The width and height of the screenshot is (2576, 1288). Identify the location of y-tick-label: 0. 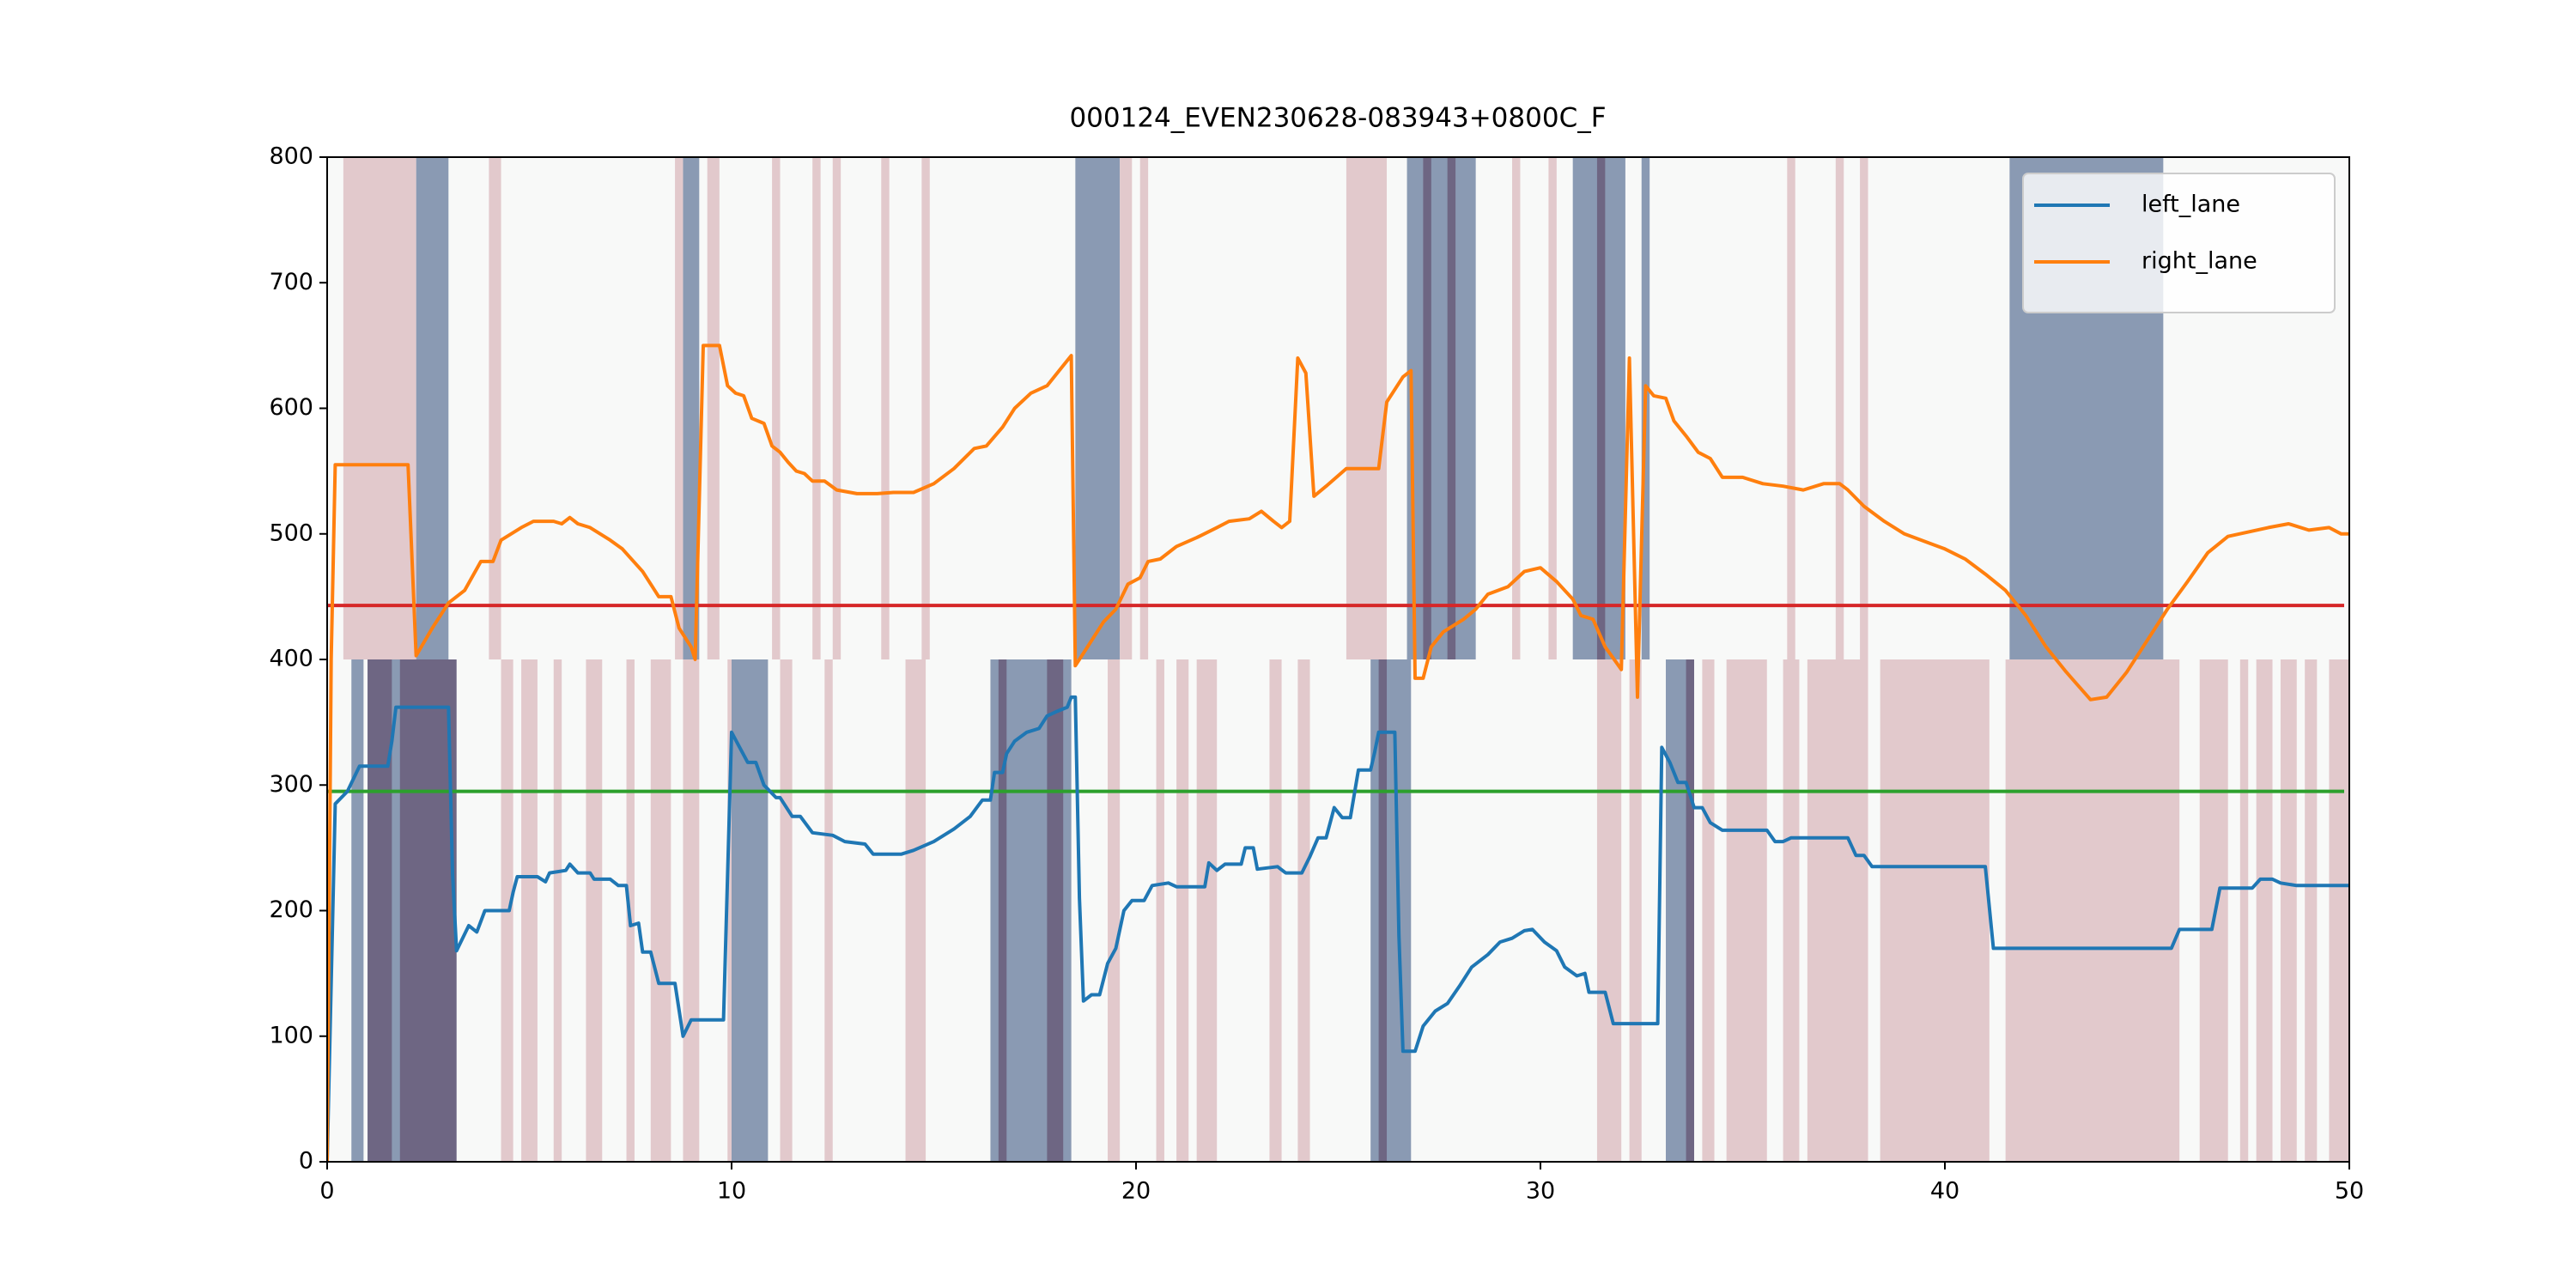
(306, 1162).